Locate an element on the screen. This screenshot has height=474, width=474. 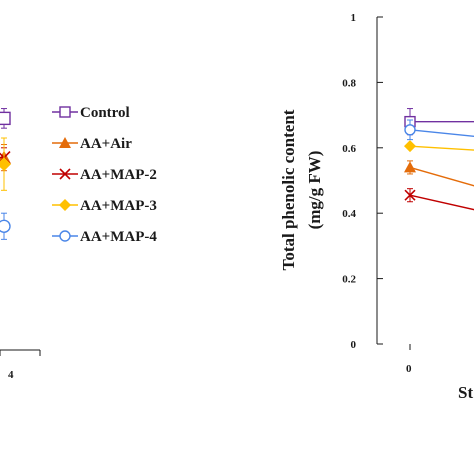
right-y-tick-label: 1 is located at coordinates (354, 18).